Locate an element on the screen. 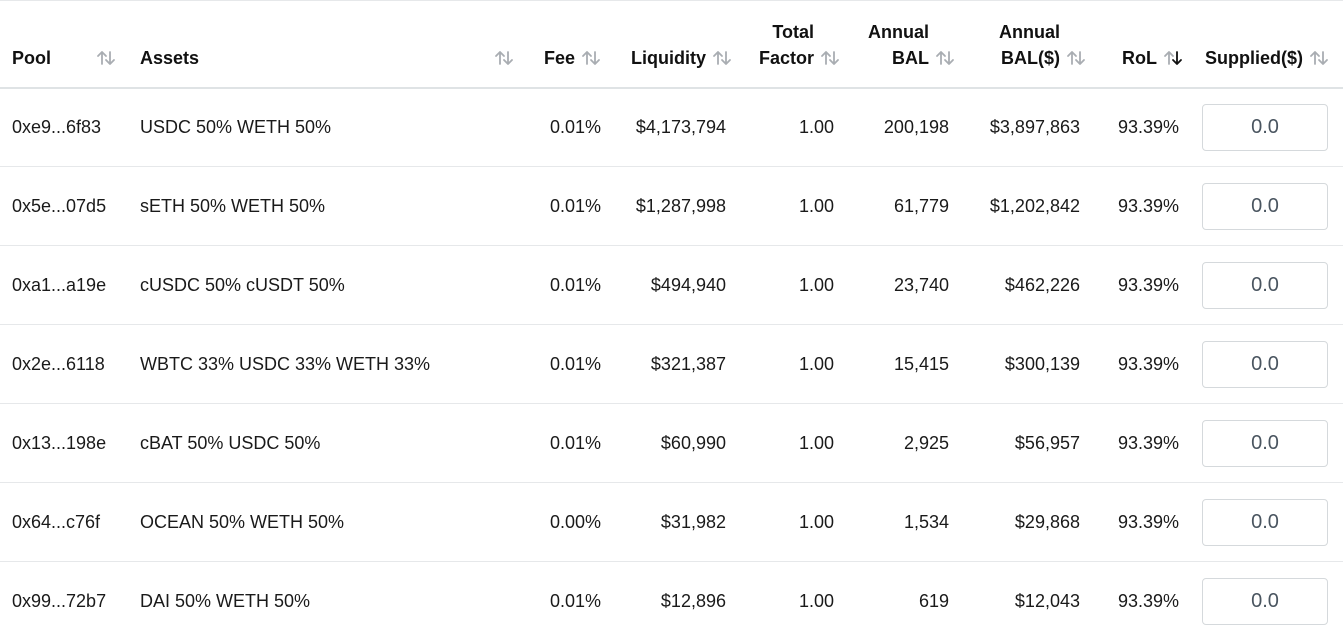  table-header: Pool Assets Fee Liquidity is located at coordinates (671, 44).